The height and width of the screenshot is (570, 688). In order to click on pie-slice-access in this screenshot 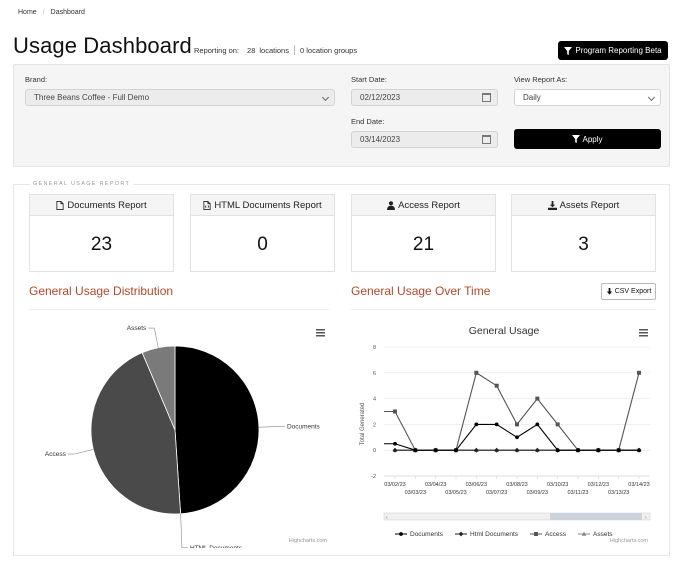, I will do `click(136, 433)`.